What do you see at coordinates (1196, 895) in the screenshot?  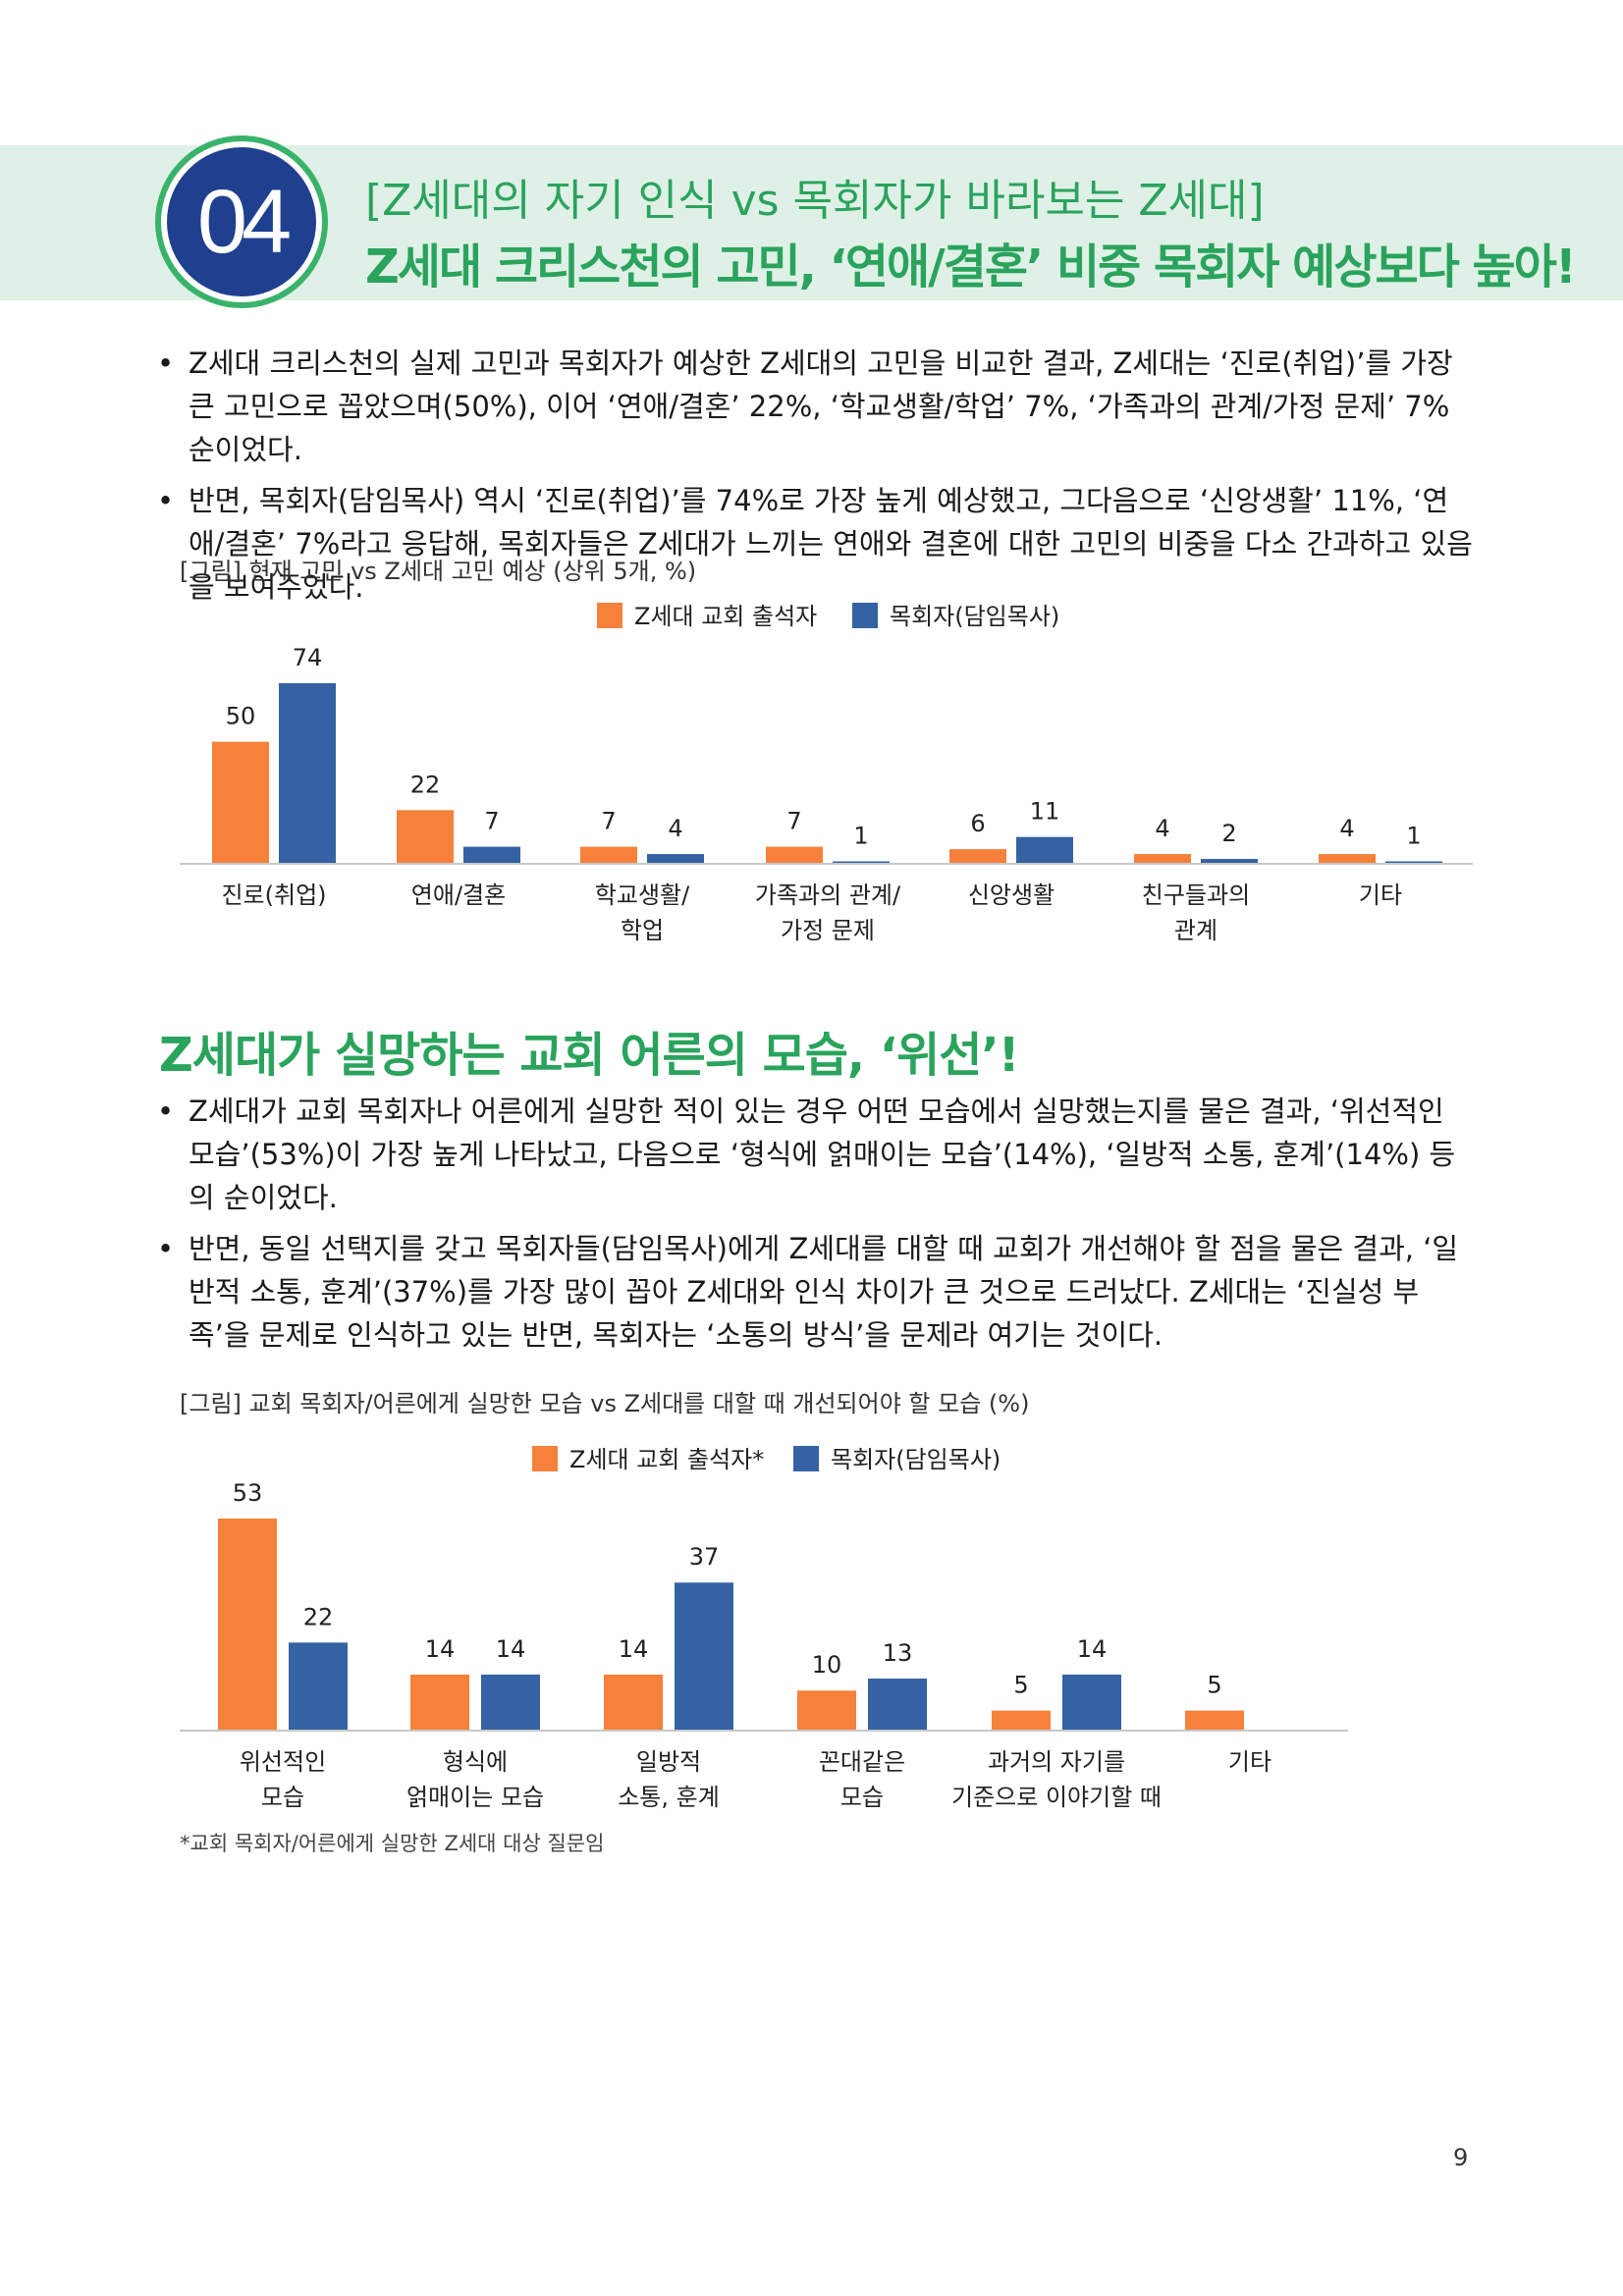 I see `category-label: 친구들과의` at bounding box center [1196, 895].